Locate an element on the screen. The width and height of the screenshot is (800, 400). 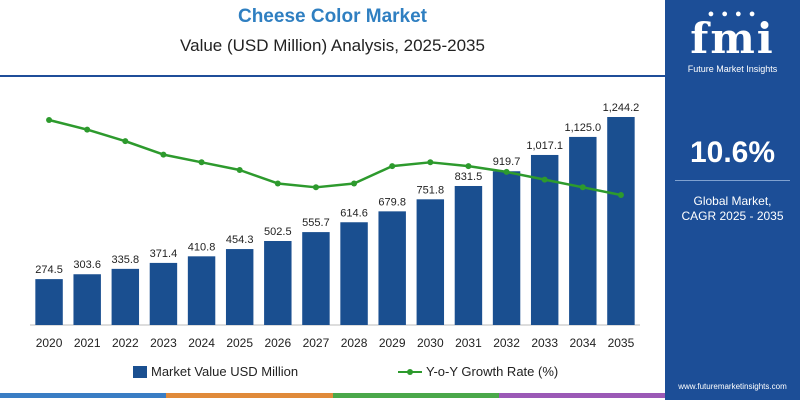
data-label-2020: 274.5 is located at coordinates (49, 270).